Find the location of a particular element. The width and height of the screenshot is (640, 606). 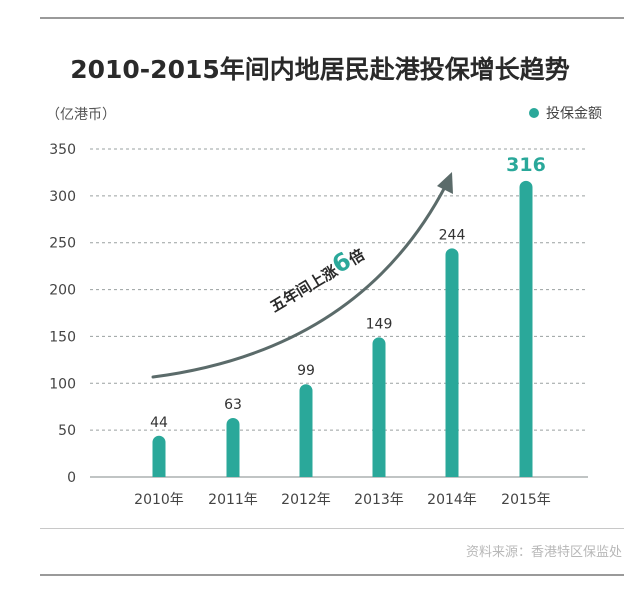

y-tick-label: 100 is located at coordinates (62, 384).